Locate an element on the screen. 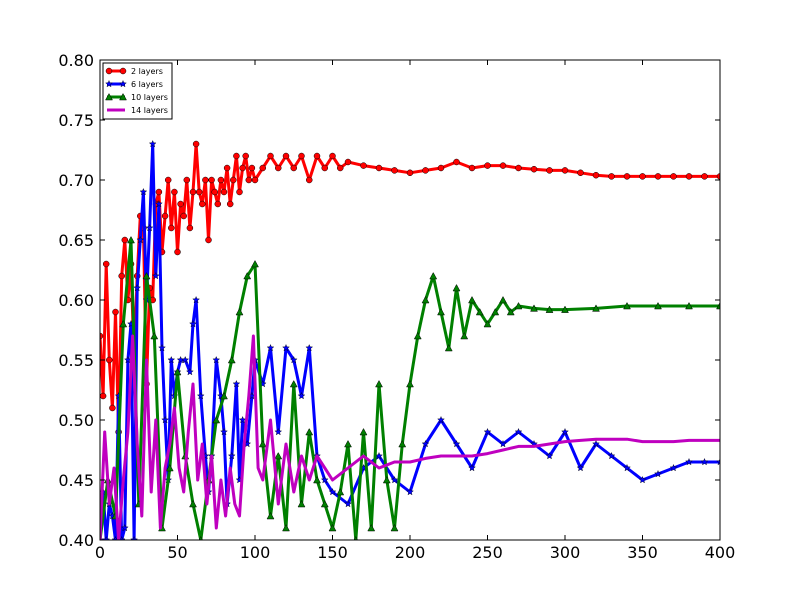 This screenshot has width=800, height=600. x-tick-label: 150 is located at coordinates (332, 552).